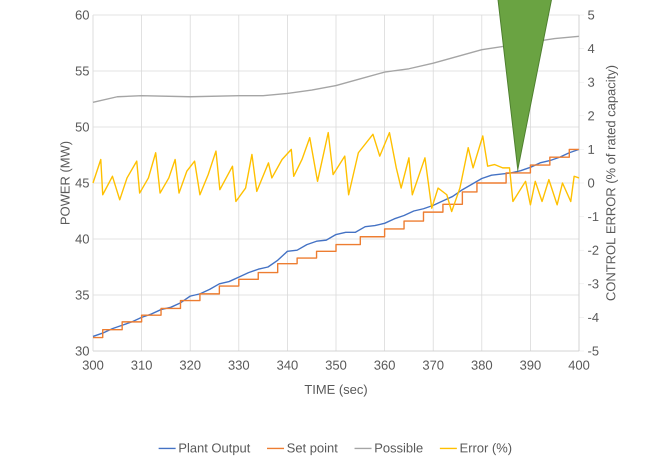  I want to click on y2-axis-title: CONTROL ERROR (% of rated capacity), so click(612, 183).